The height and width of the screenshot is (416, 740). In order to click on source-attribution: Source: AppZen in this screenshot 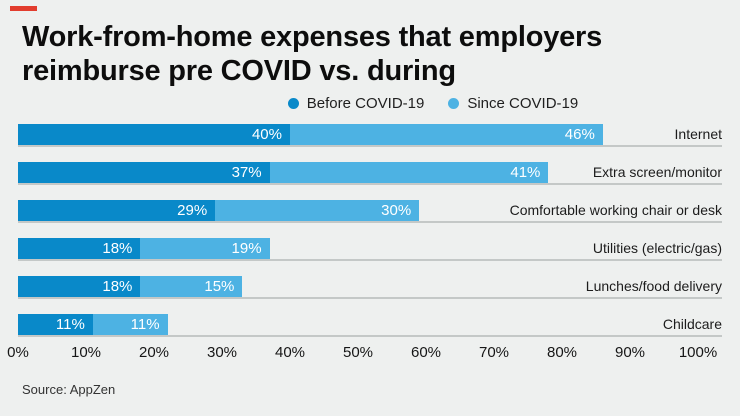, I will do `click(69, 389)`.